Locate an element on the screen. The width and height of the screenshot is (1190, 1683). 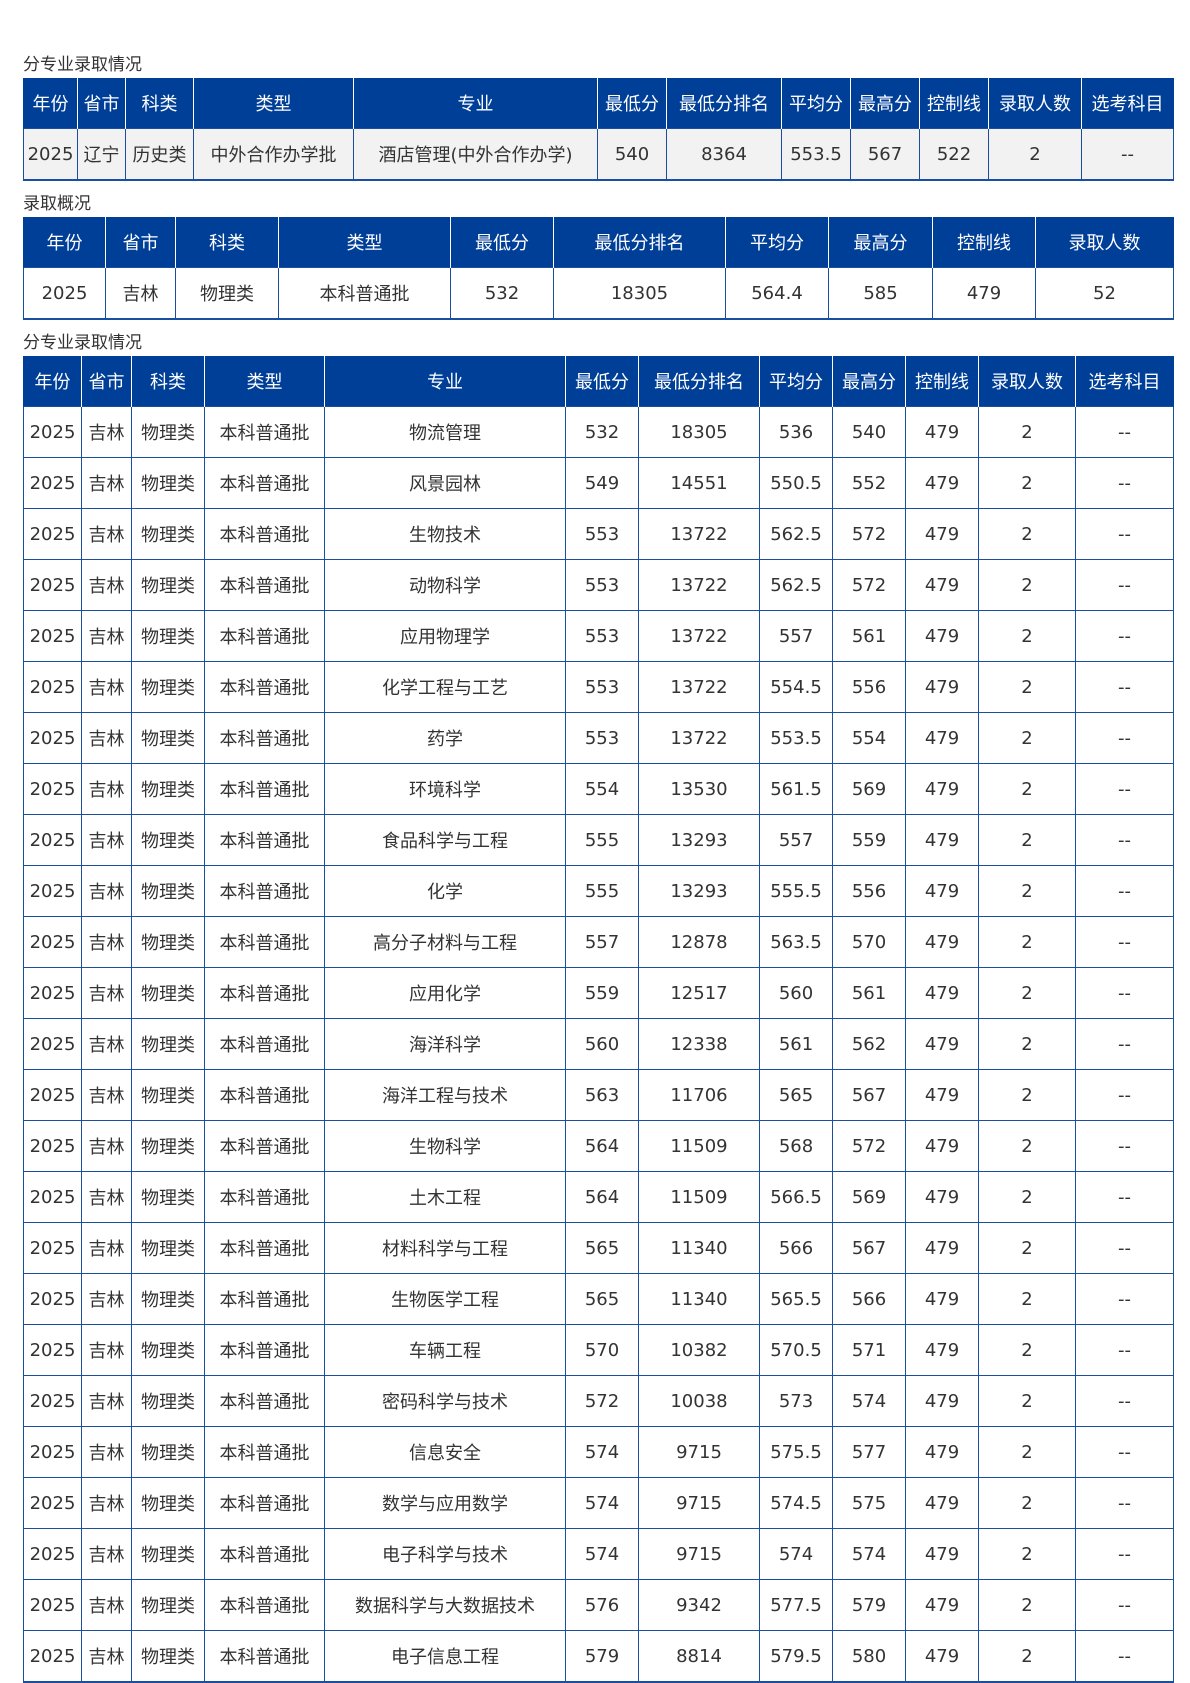
table-cell: 570 is located at coordinates (602, 1350).